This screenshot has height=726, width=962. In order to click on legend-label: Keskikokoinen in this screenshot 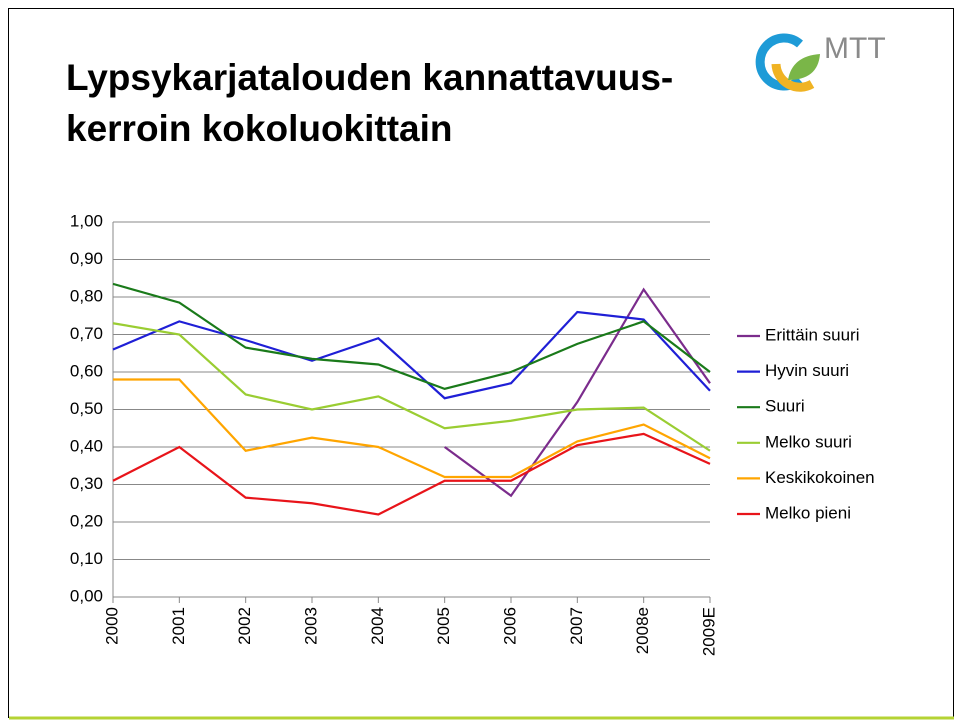, I will do `click(820, 477)`.